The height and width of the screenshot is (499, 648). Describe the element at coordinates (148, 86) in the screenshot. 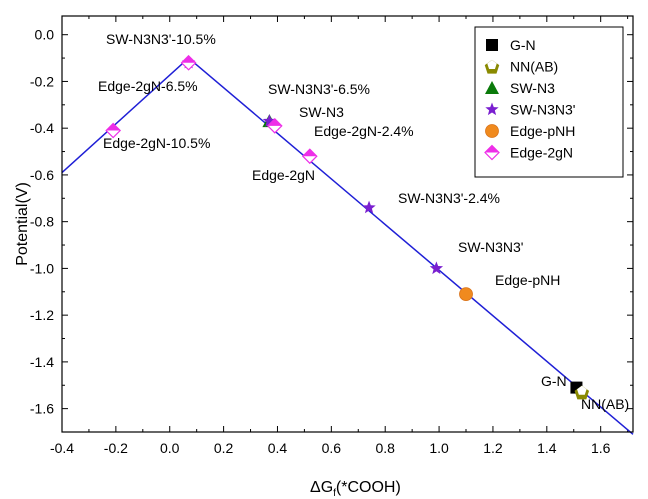

I see `annotation-label: Edge-2gN-6.5%` at that location.